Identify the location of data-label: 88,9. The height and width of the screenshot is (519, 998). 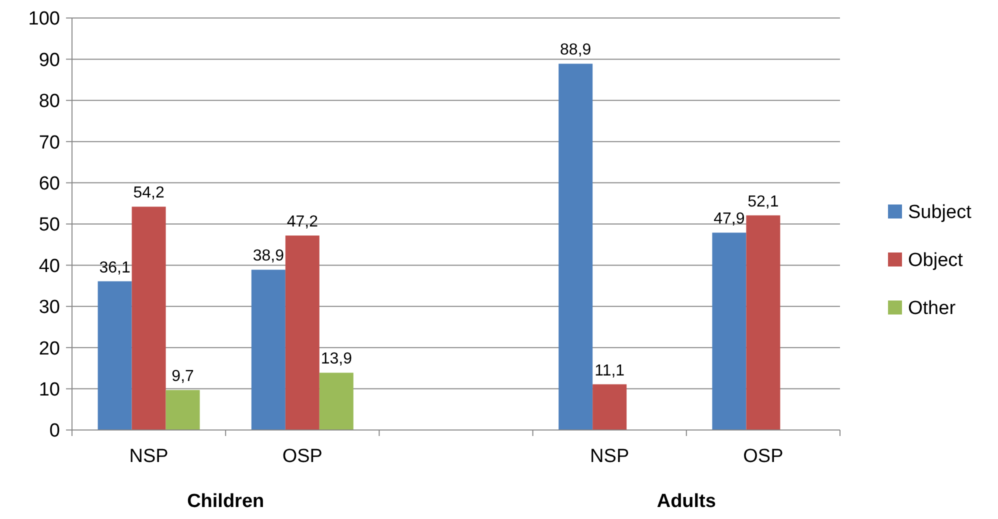
(576, 50).